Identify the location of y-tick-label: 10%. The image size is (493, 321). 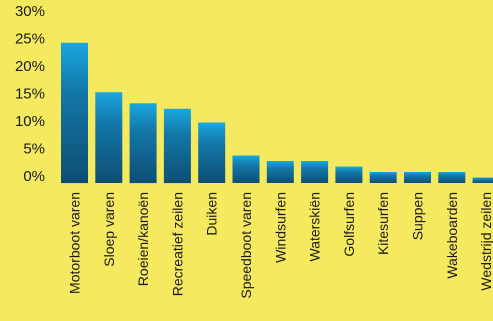
(30, 121).